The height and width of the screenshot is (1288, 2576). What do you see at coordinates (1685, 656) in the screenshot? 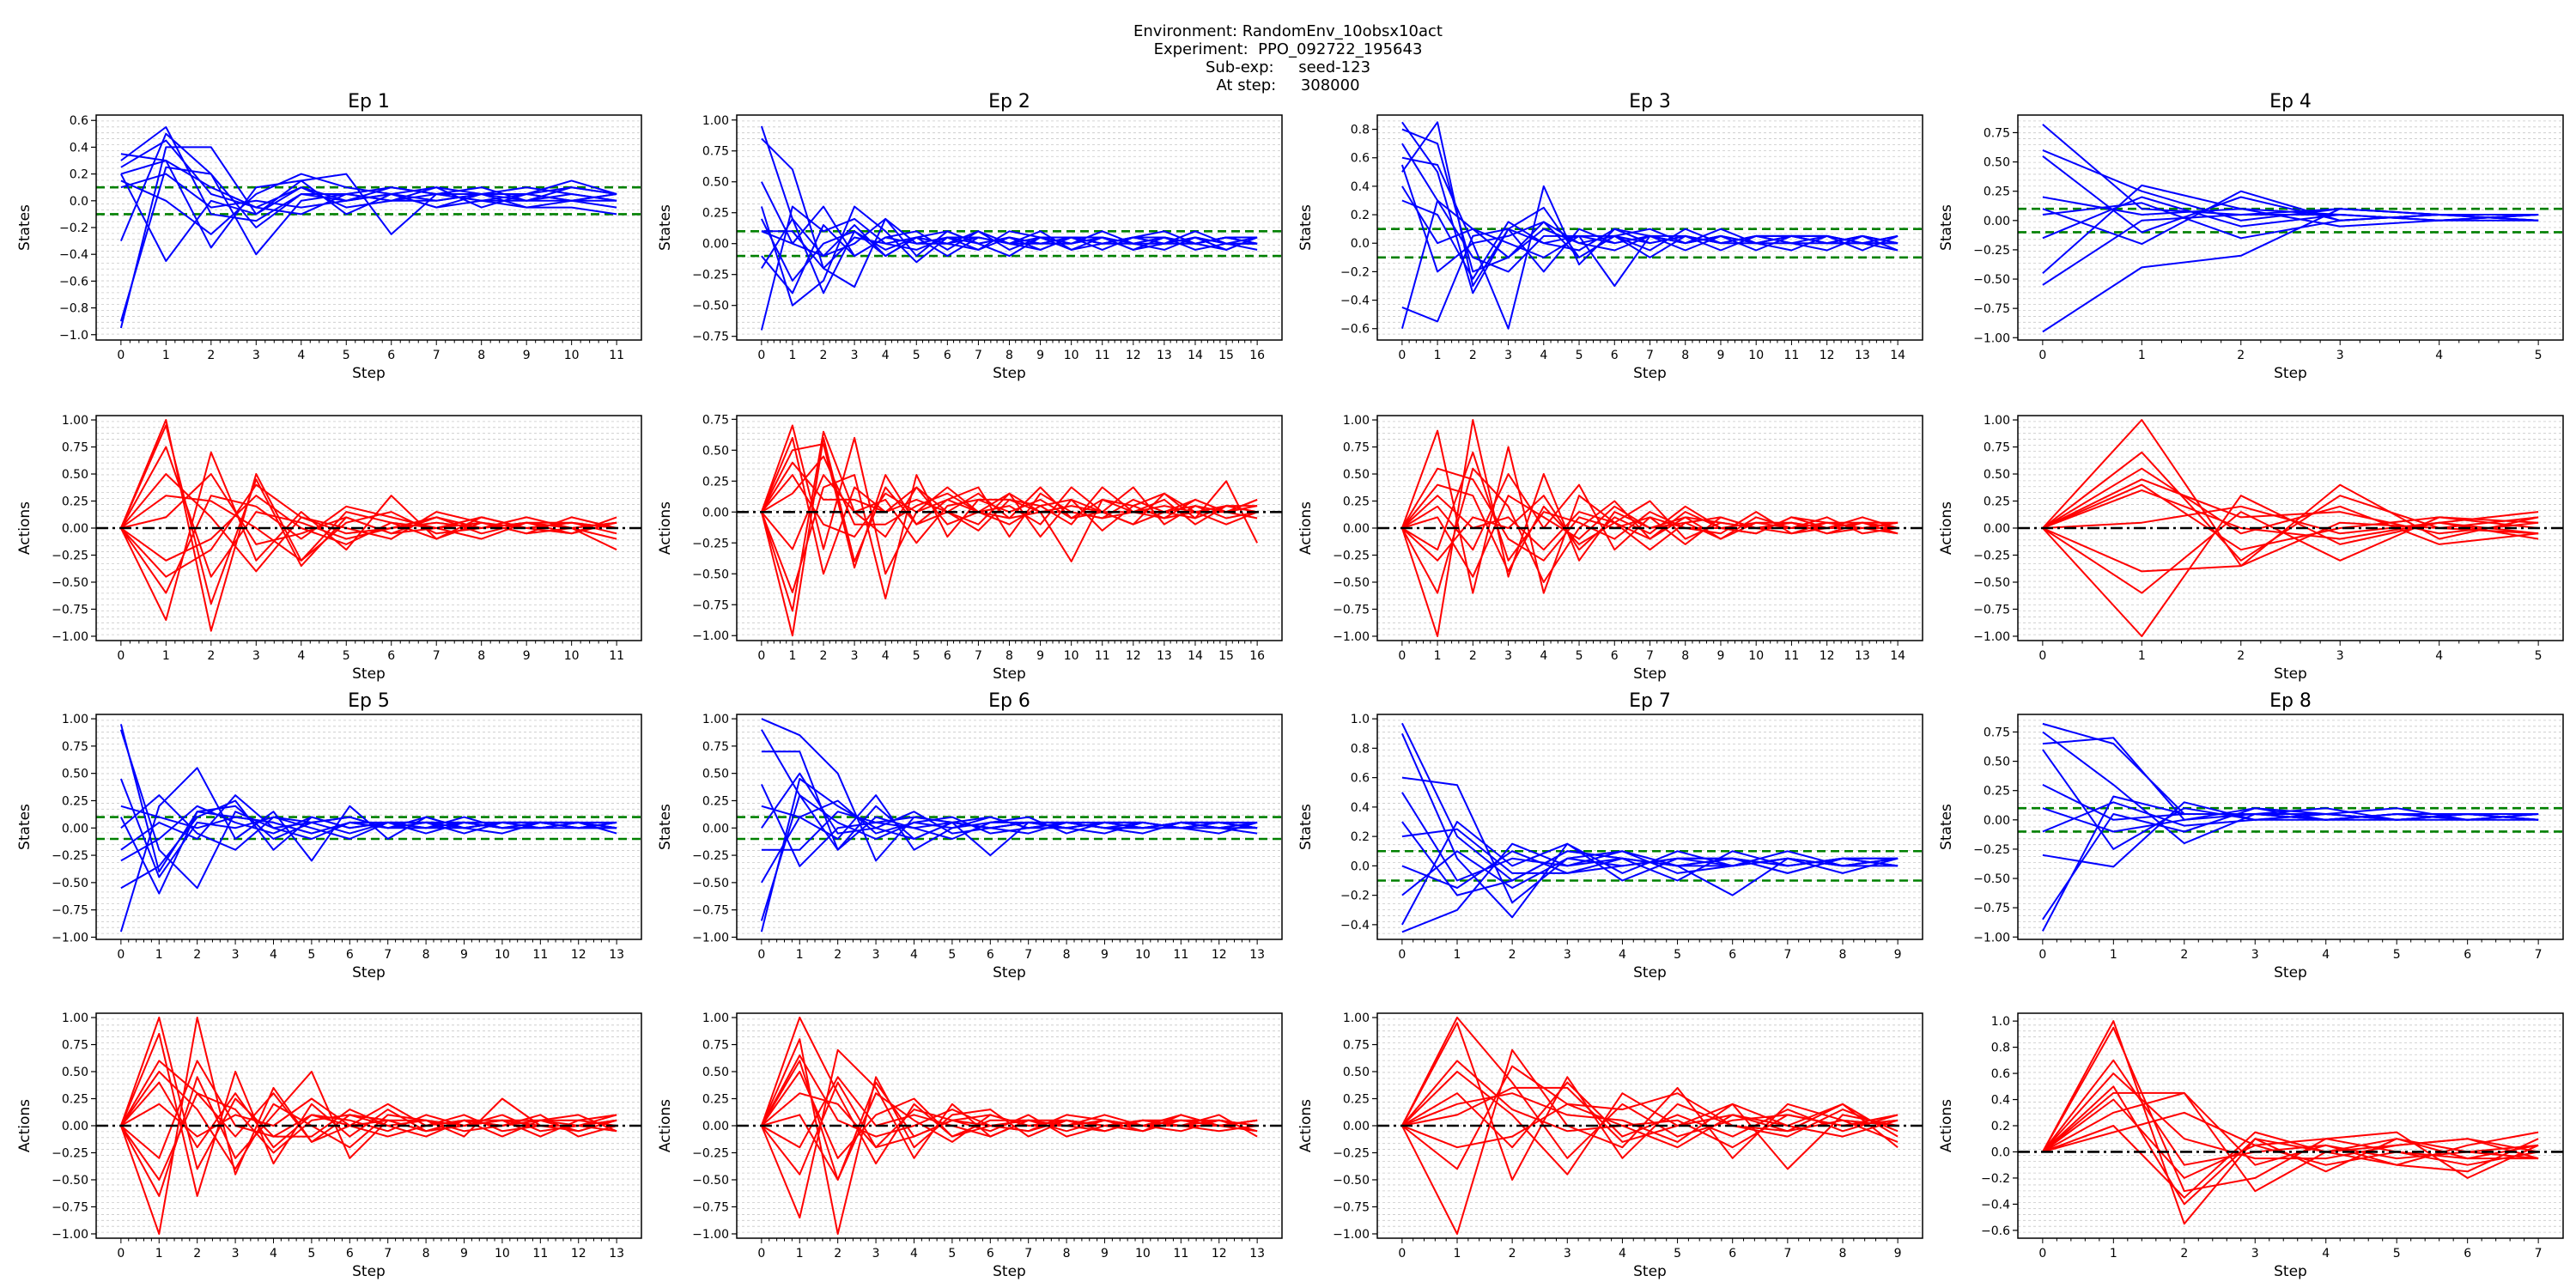
I see `x-tick-label: 8` at bounding box center [1685, 656].